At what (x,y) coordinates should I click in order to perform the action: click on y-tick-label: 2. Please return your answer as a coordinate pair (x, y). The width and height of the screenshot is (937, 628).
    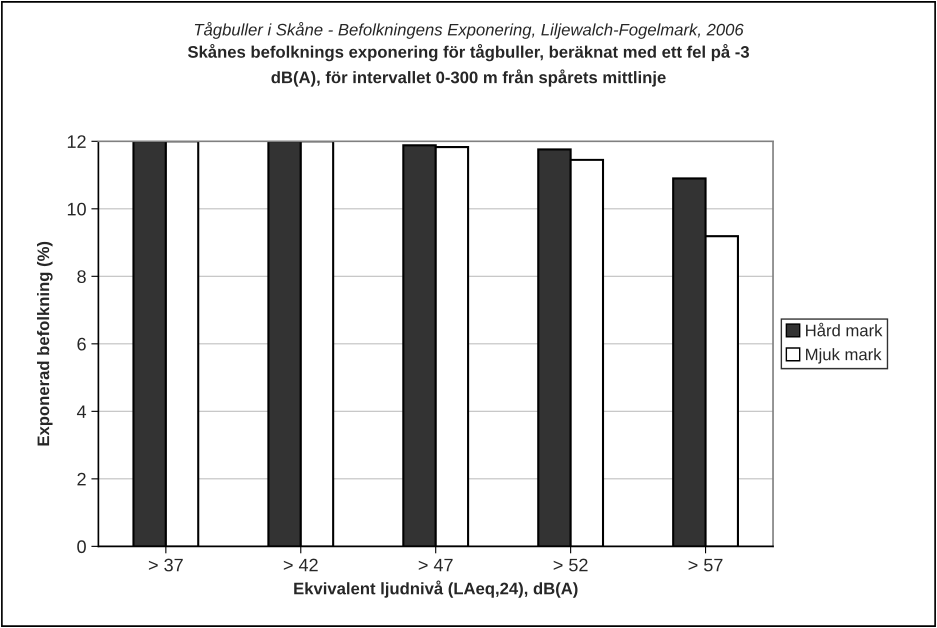
    Looking at the image, I should click on (81, 479).